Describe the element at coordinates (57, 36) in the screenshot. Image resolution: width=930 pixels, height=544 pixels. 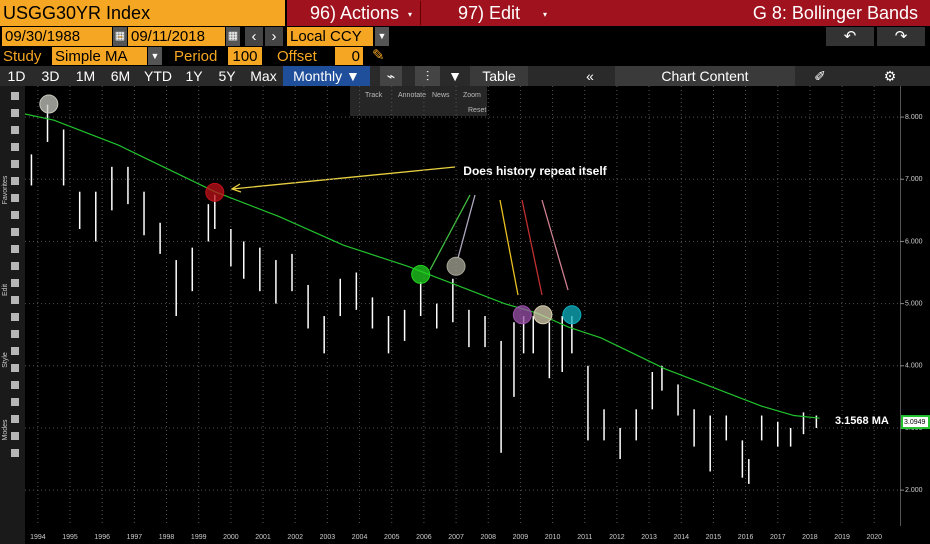
I see `start-date: 09/30/1988` at that location.